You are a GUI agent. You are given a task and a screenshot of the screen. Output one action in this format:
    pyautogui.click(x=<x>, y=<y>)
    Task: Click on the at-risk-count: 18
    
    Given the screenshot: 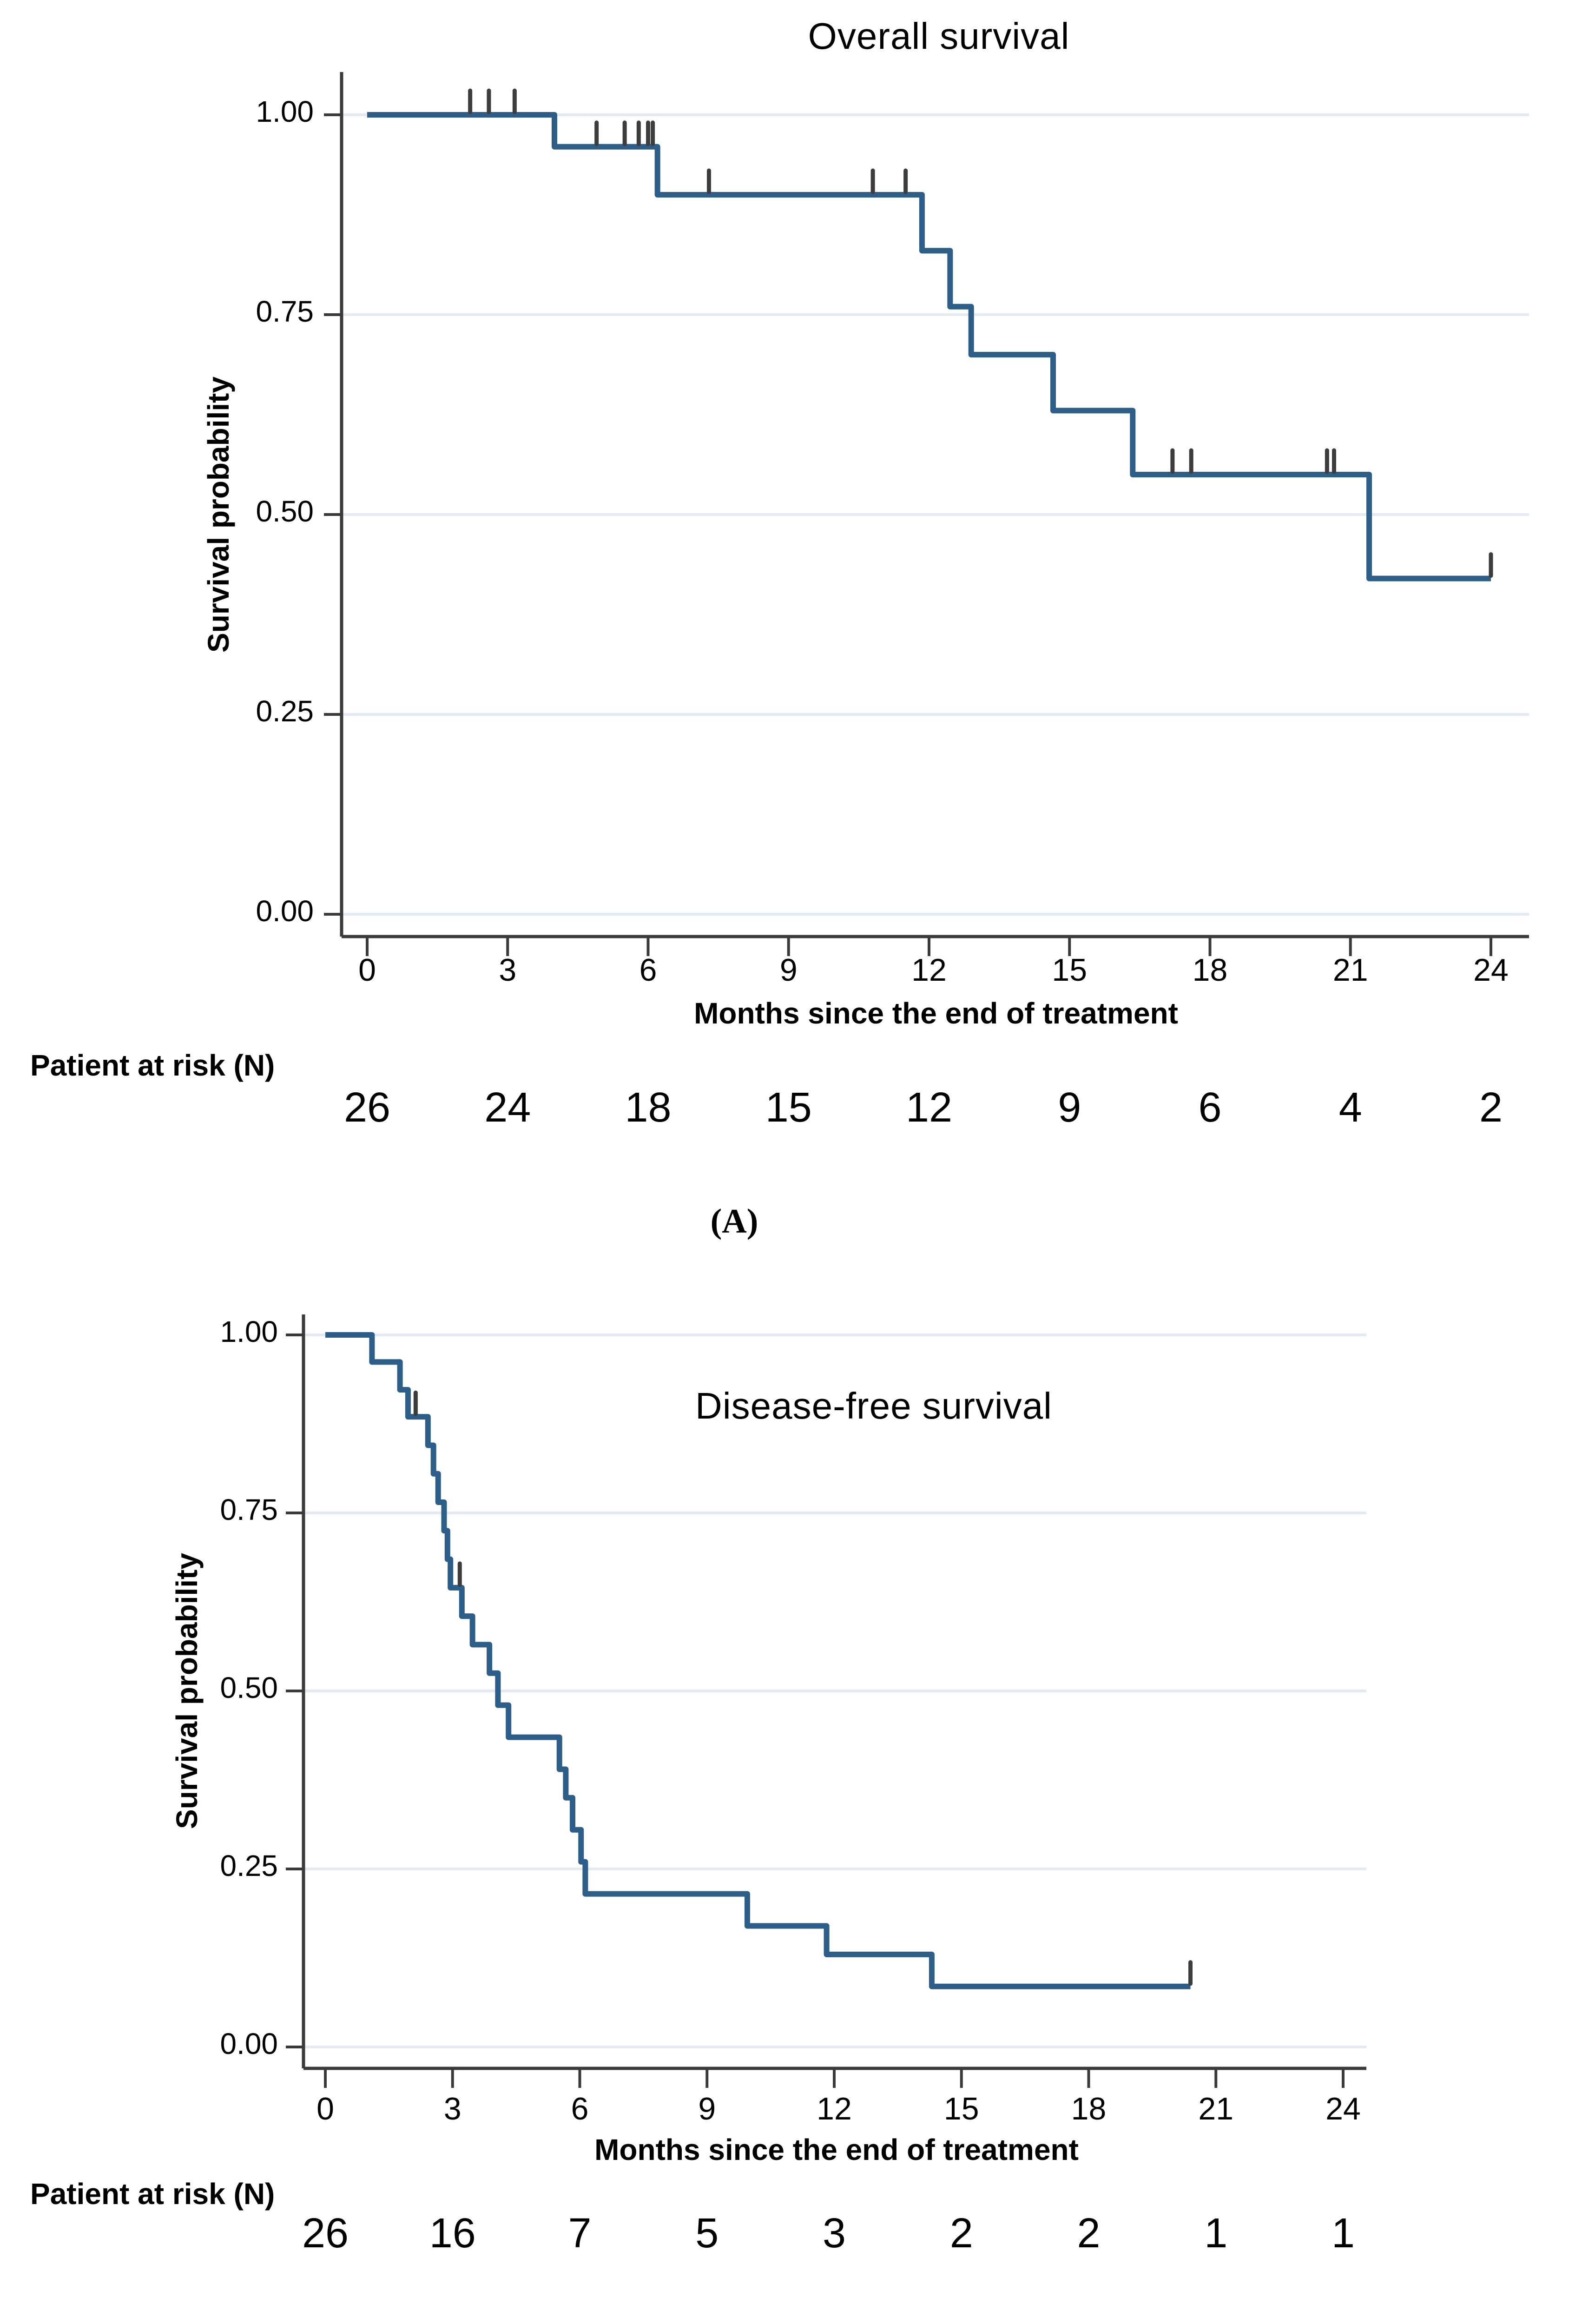 What is the action you would take?
    pyautogui.click(x=648, y=1107)
    